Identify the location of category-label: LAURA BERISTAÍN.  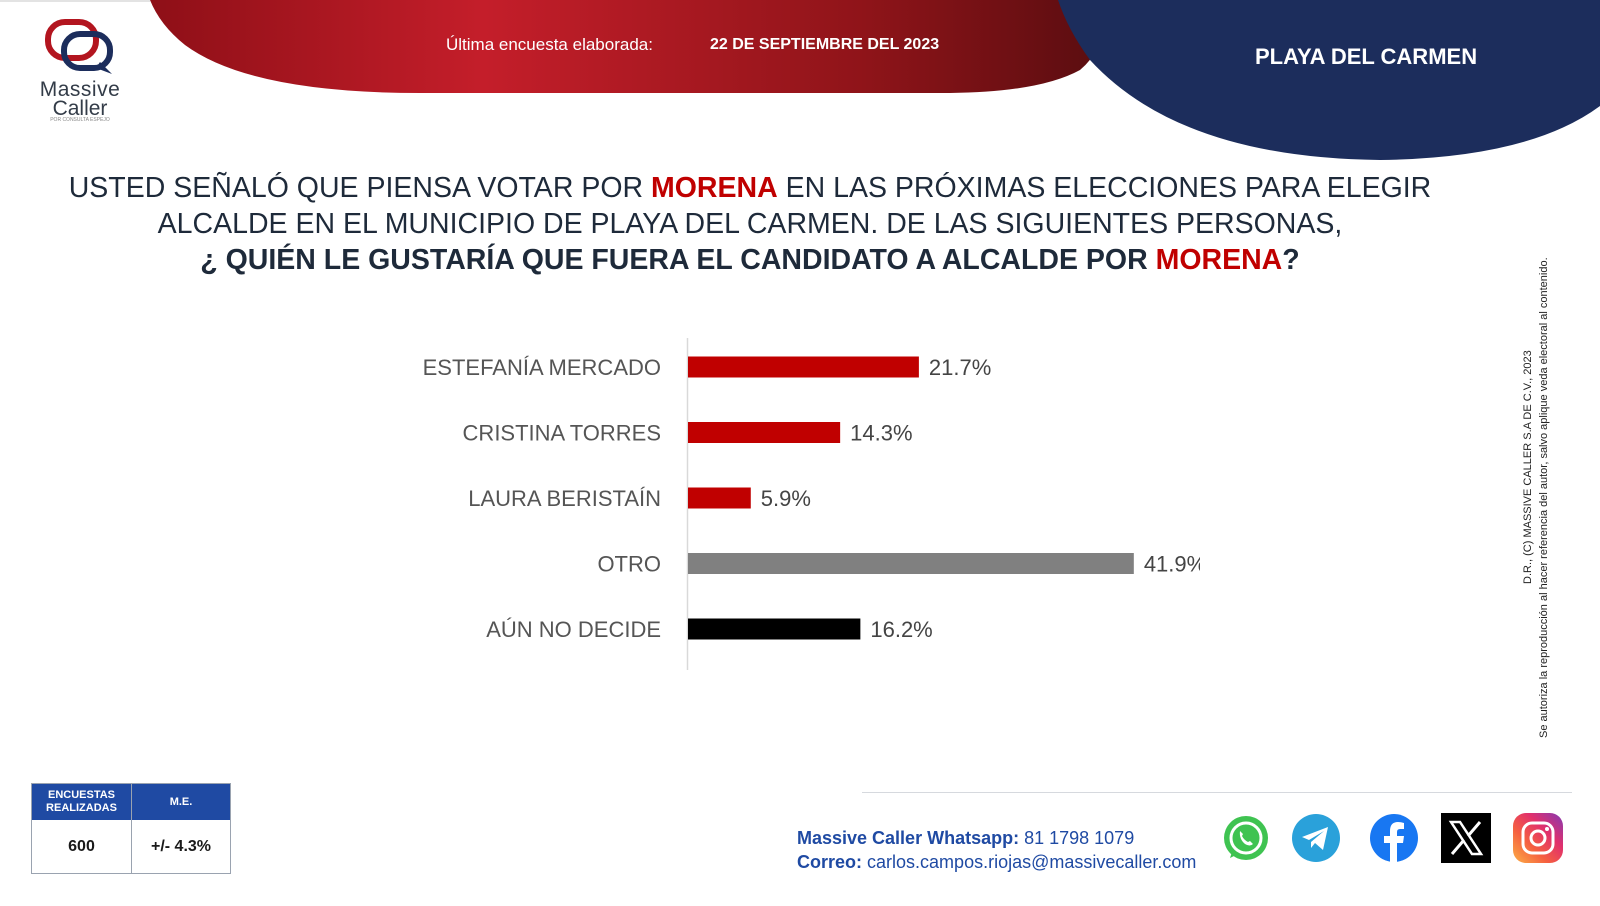
(564, 498).